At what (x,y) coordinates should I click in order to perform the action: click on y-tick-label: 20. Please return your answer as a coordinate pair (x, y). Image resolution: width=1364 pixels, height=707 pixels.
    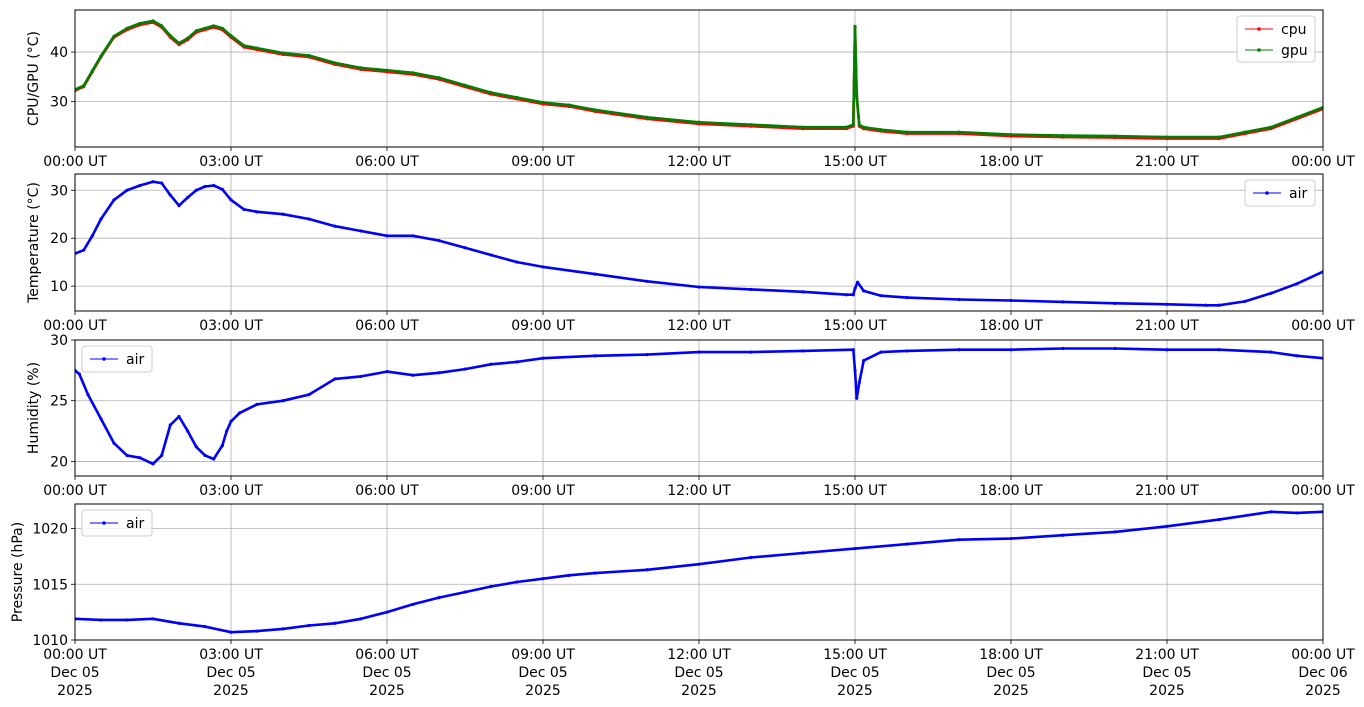
    Looking at the image, I should click on (59, 239).